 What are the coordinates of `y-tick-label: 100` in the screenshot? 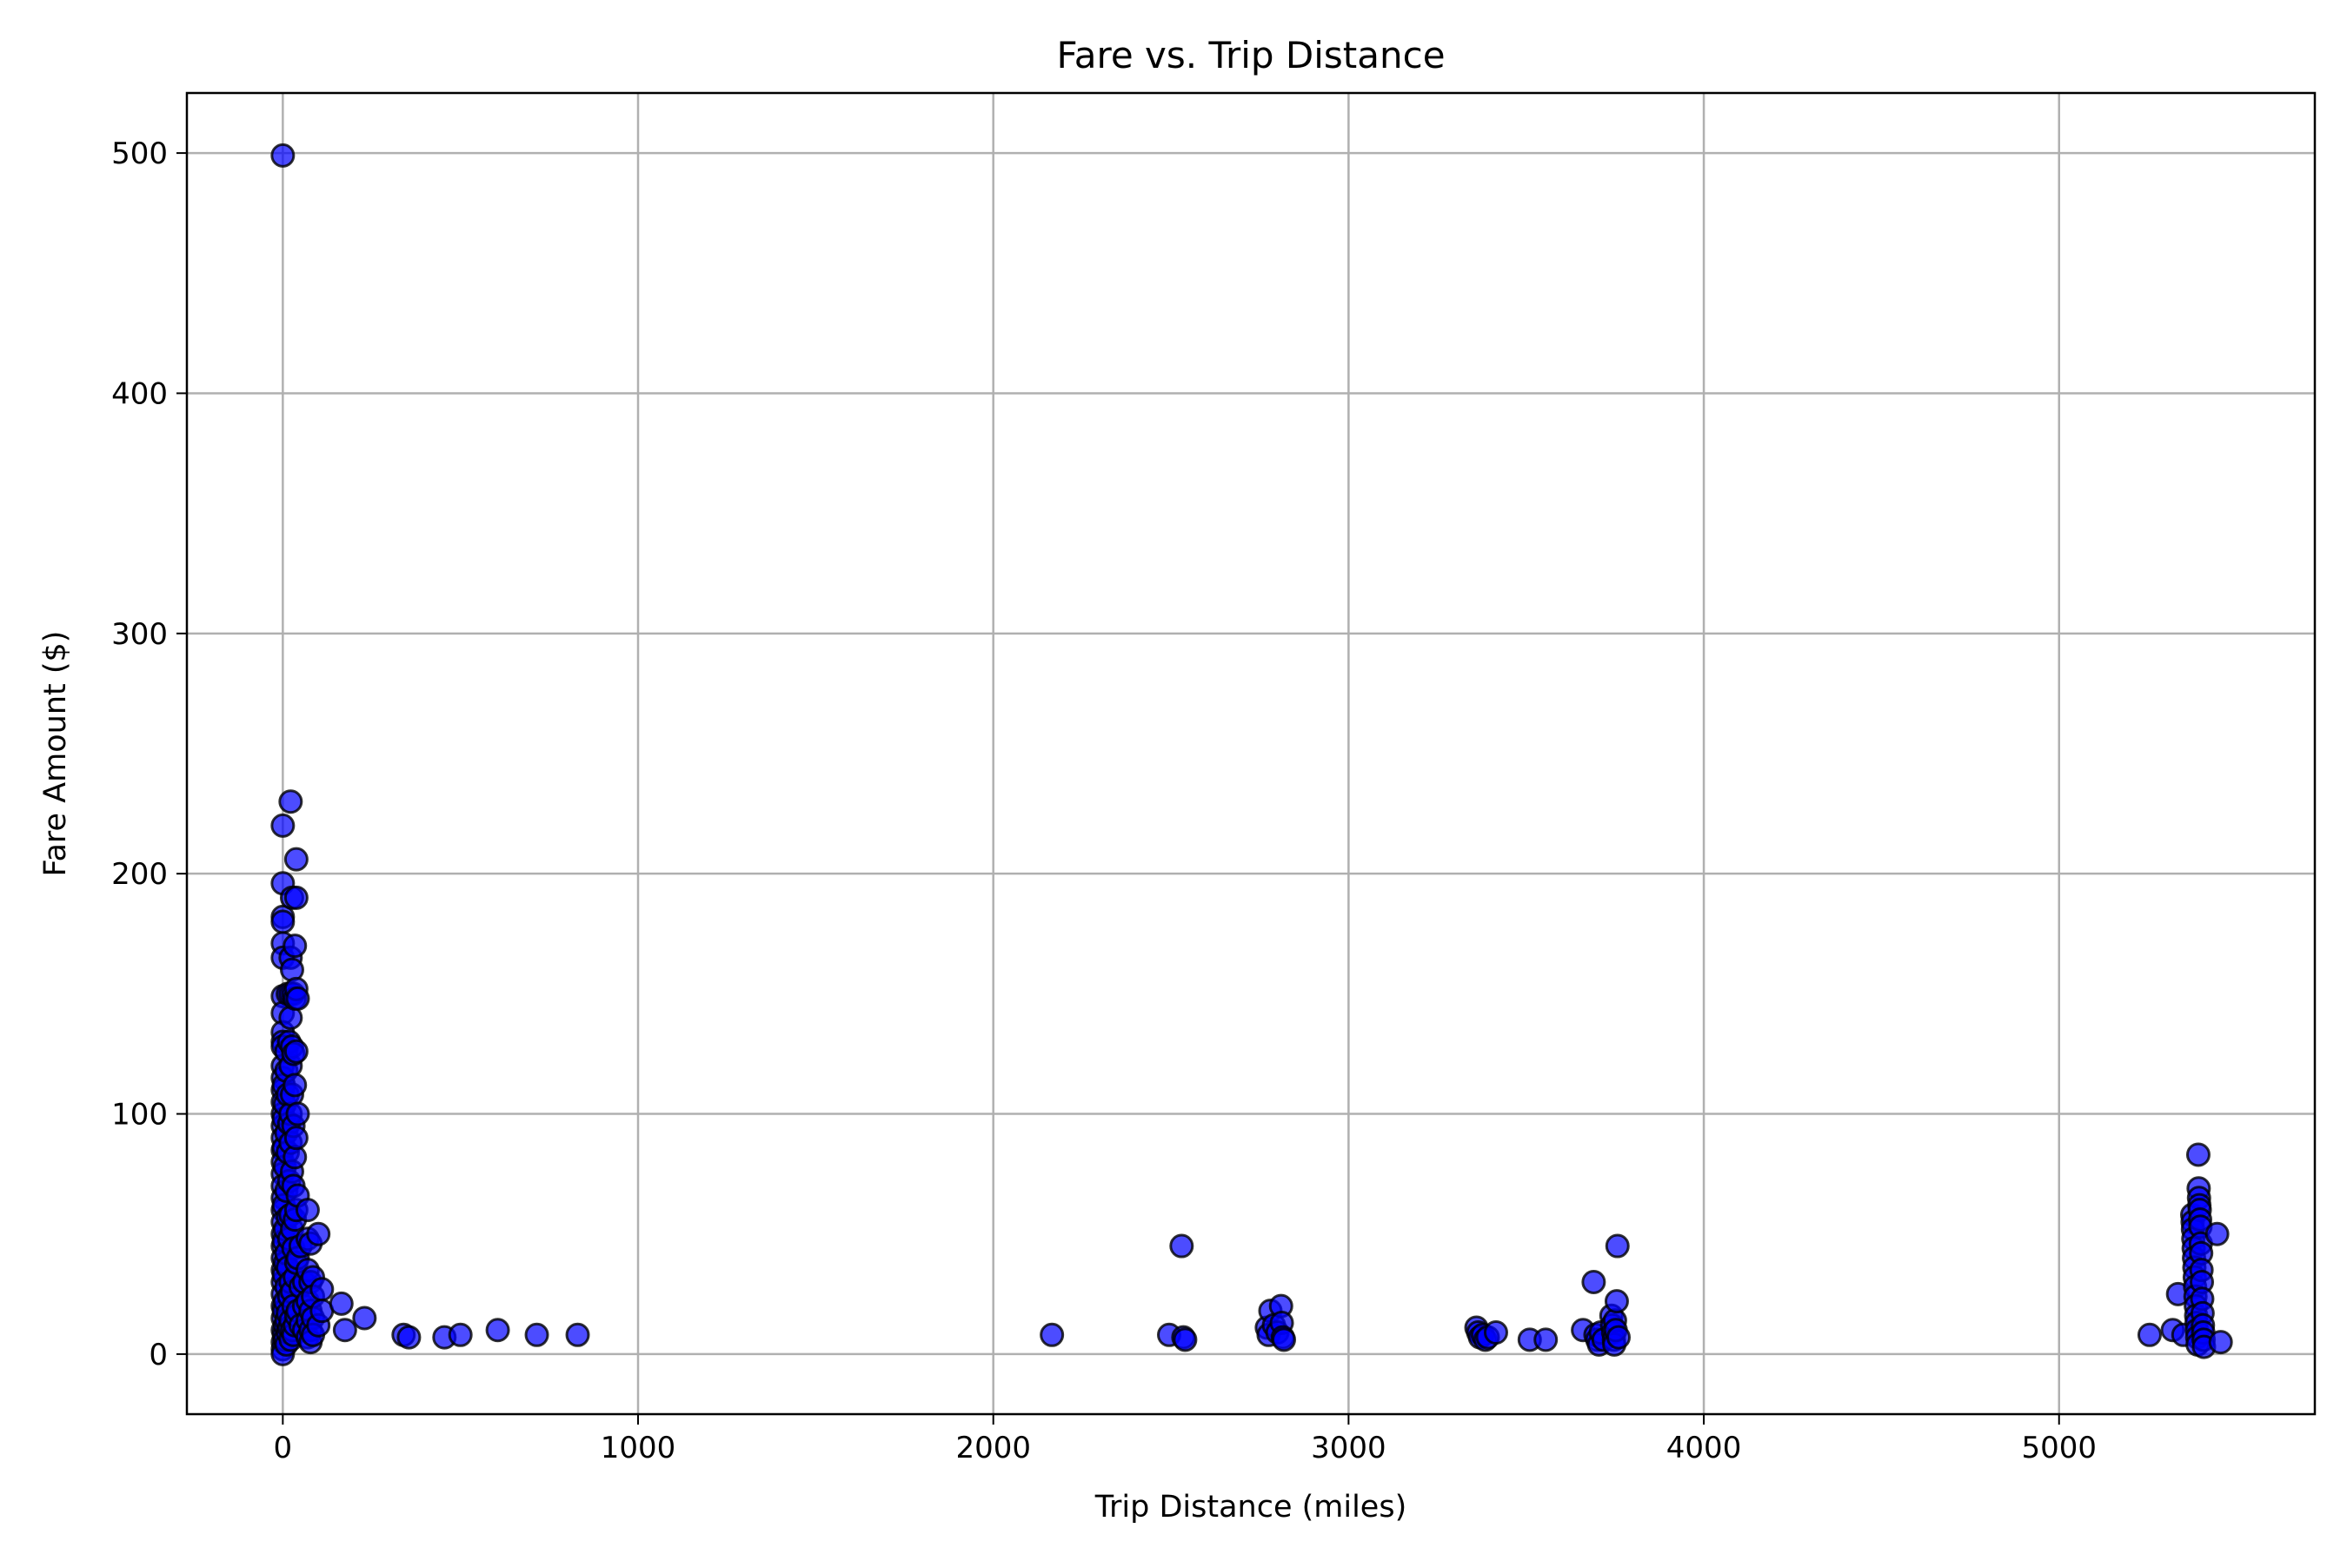 It's located at (140, 1115).